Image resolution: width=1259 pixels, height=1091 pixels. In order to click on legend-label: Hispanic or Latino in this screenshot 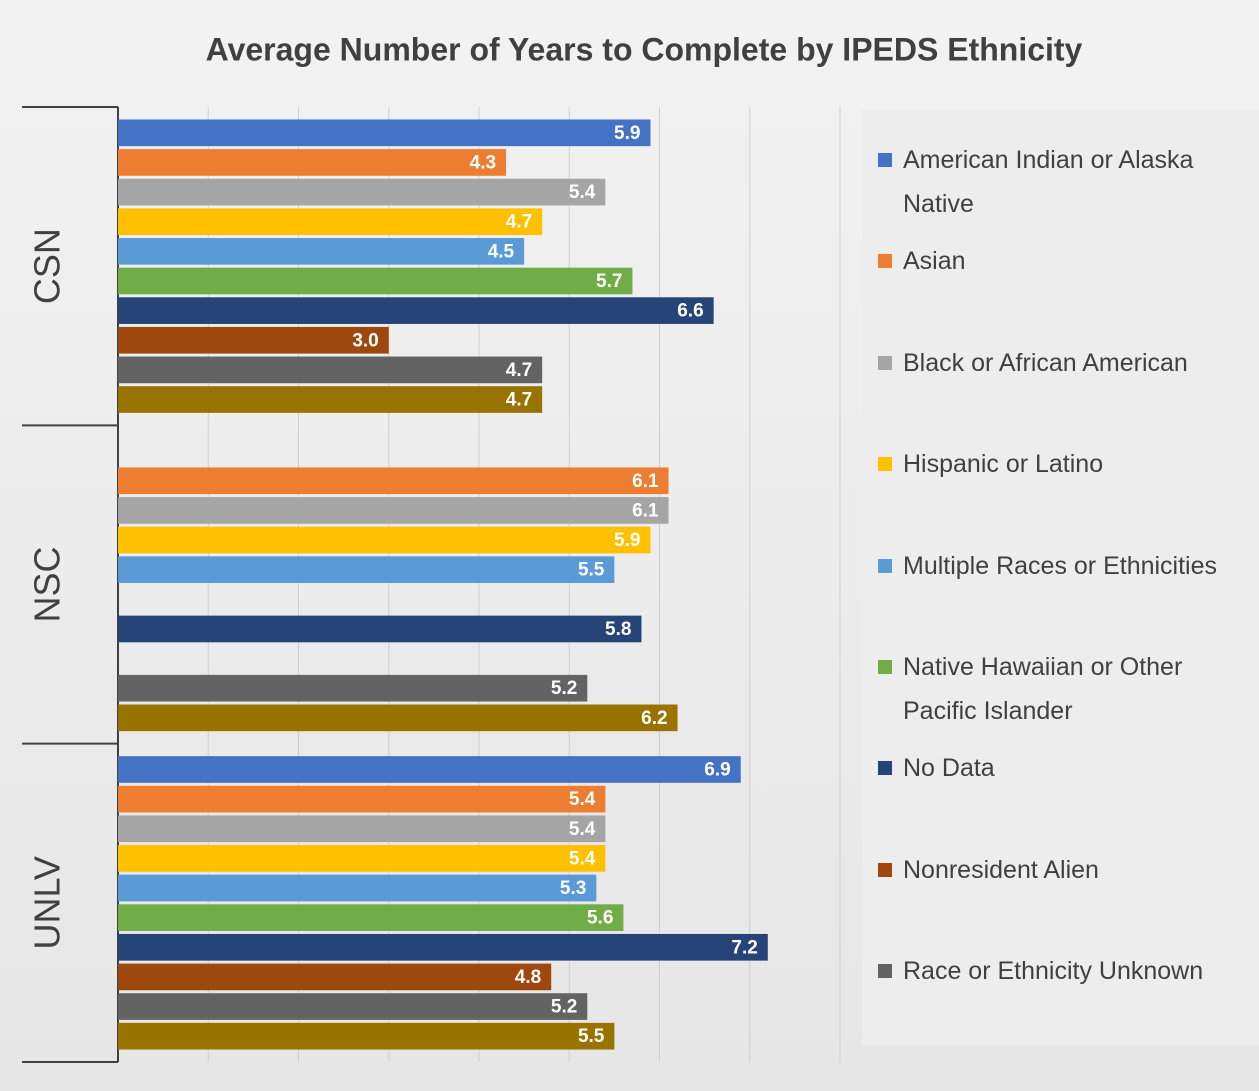, I will do `click(1003, 464)`.